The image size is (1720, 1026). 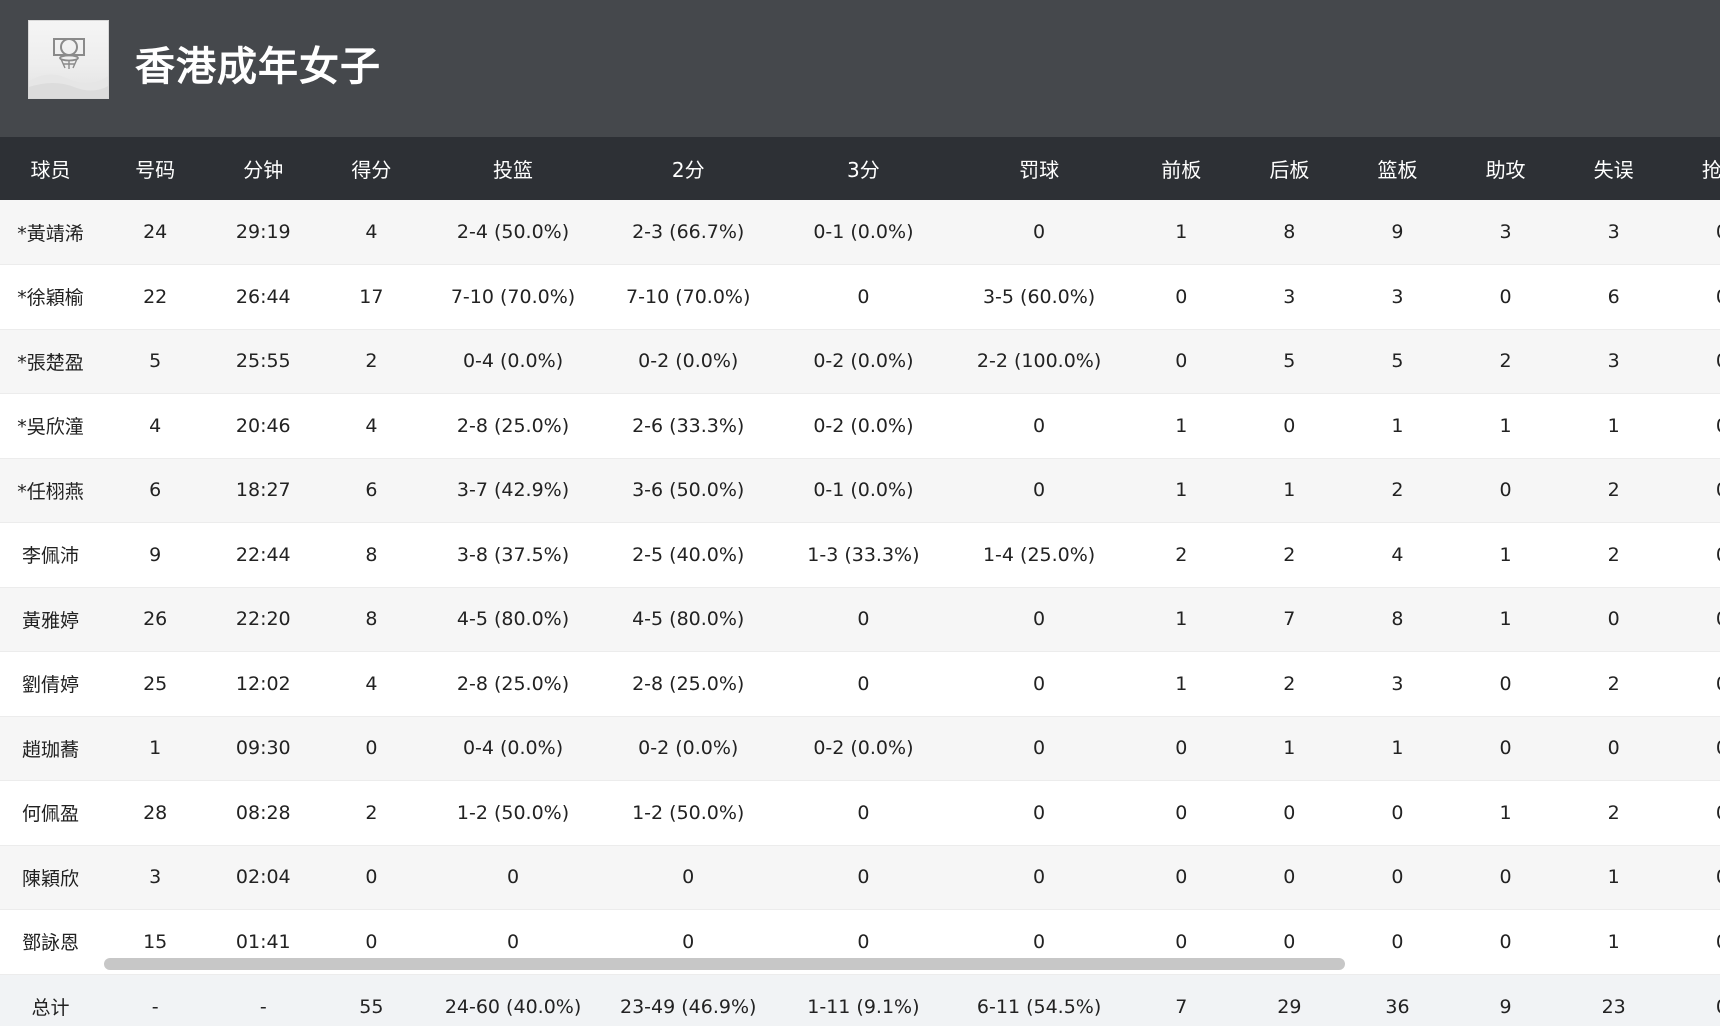 What do you see at coordinates (513, 877) in the screenshot?
I see `cell-fg: 0` at bounding box center [513, 877].